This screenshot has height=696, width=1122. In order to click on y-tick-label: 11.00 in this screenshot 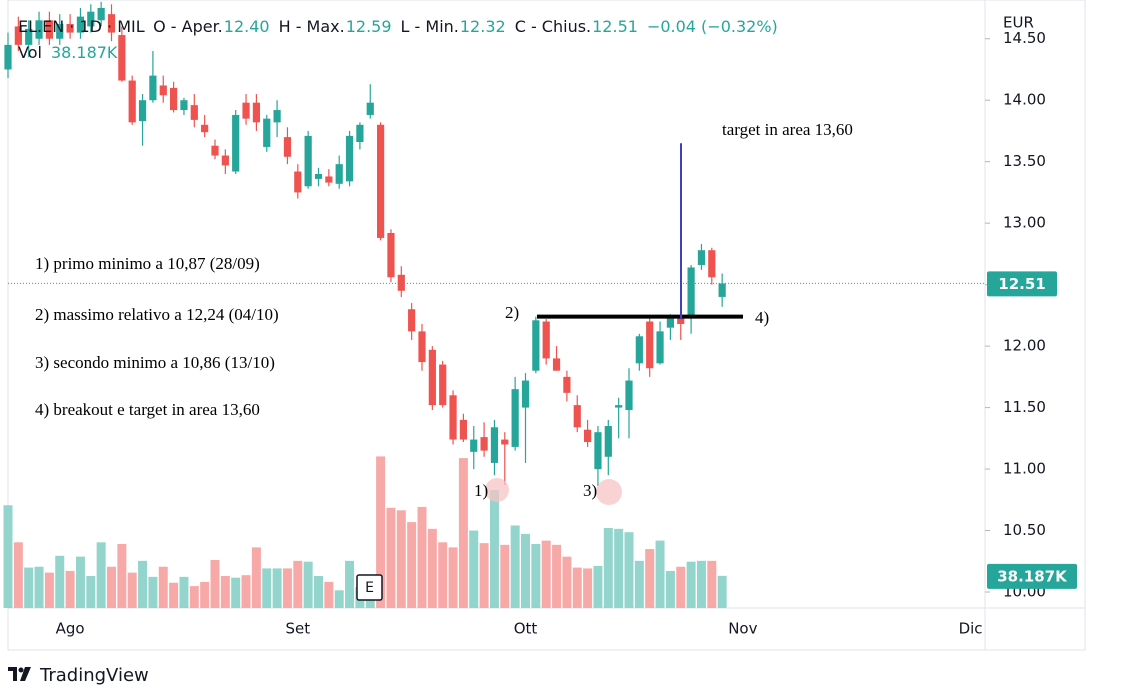, I will do `click(1024, 469)`.